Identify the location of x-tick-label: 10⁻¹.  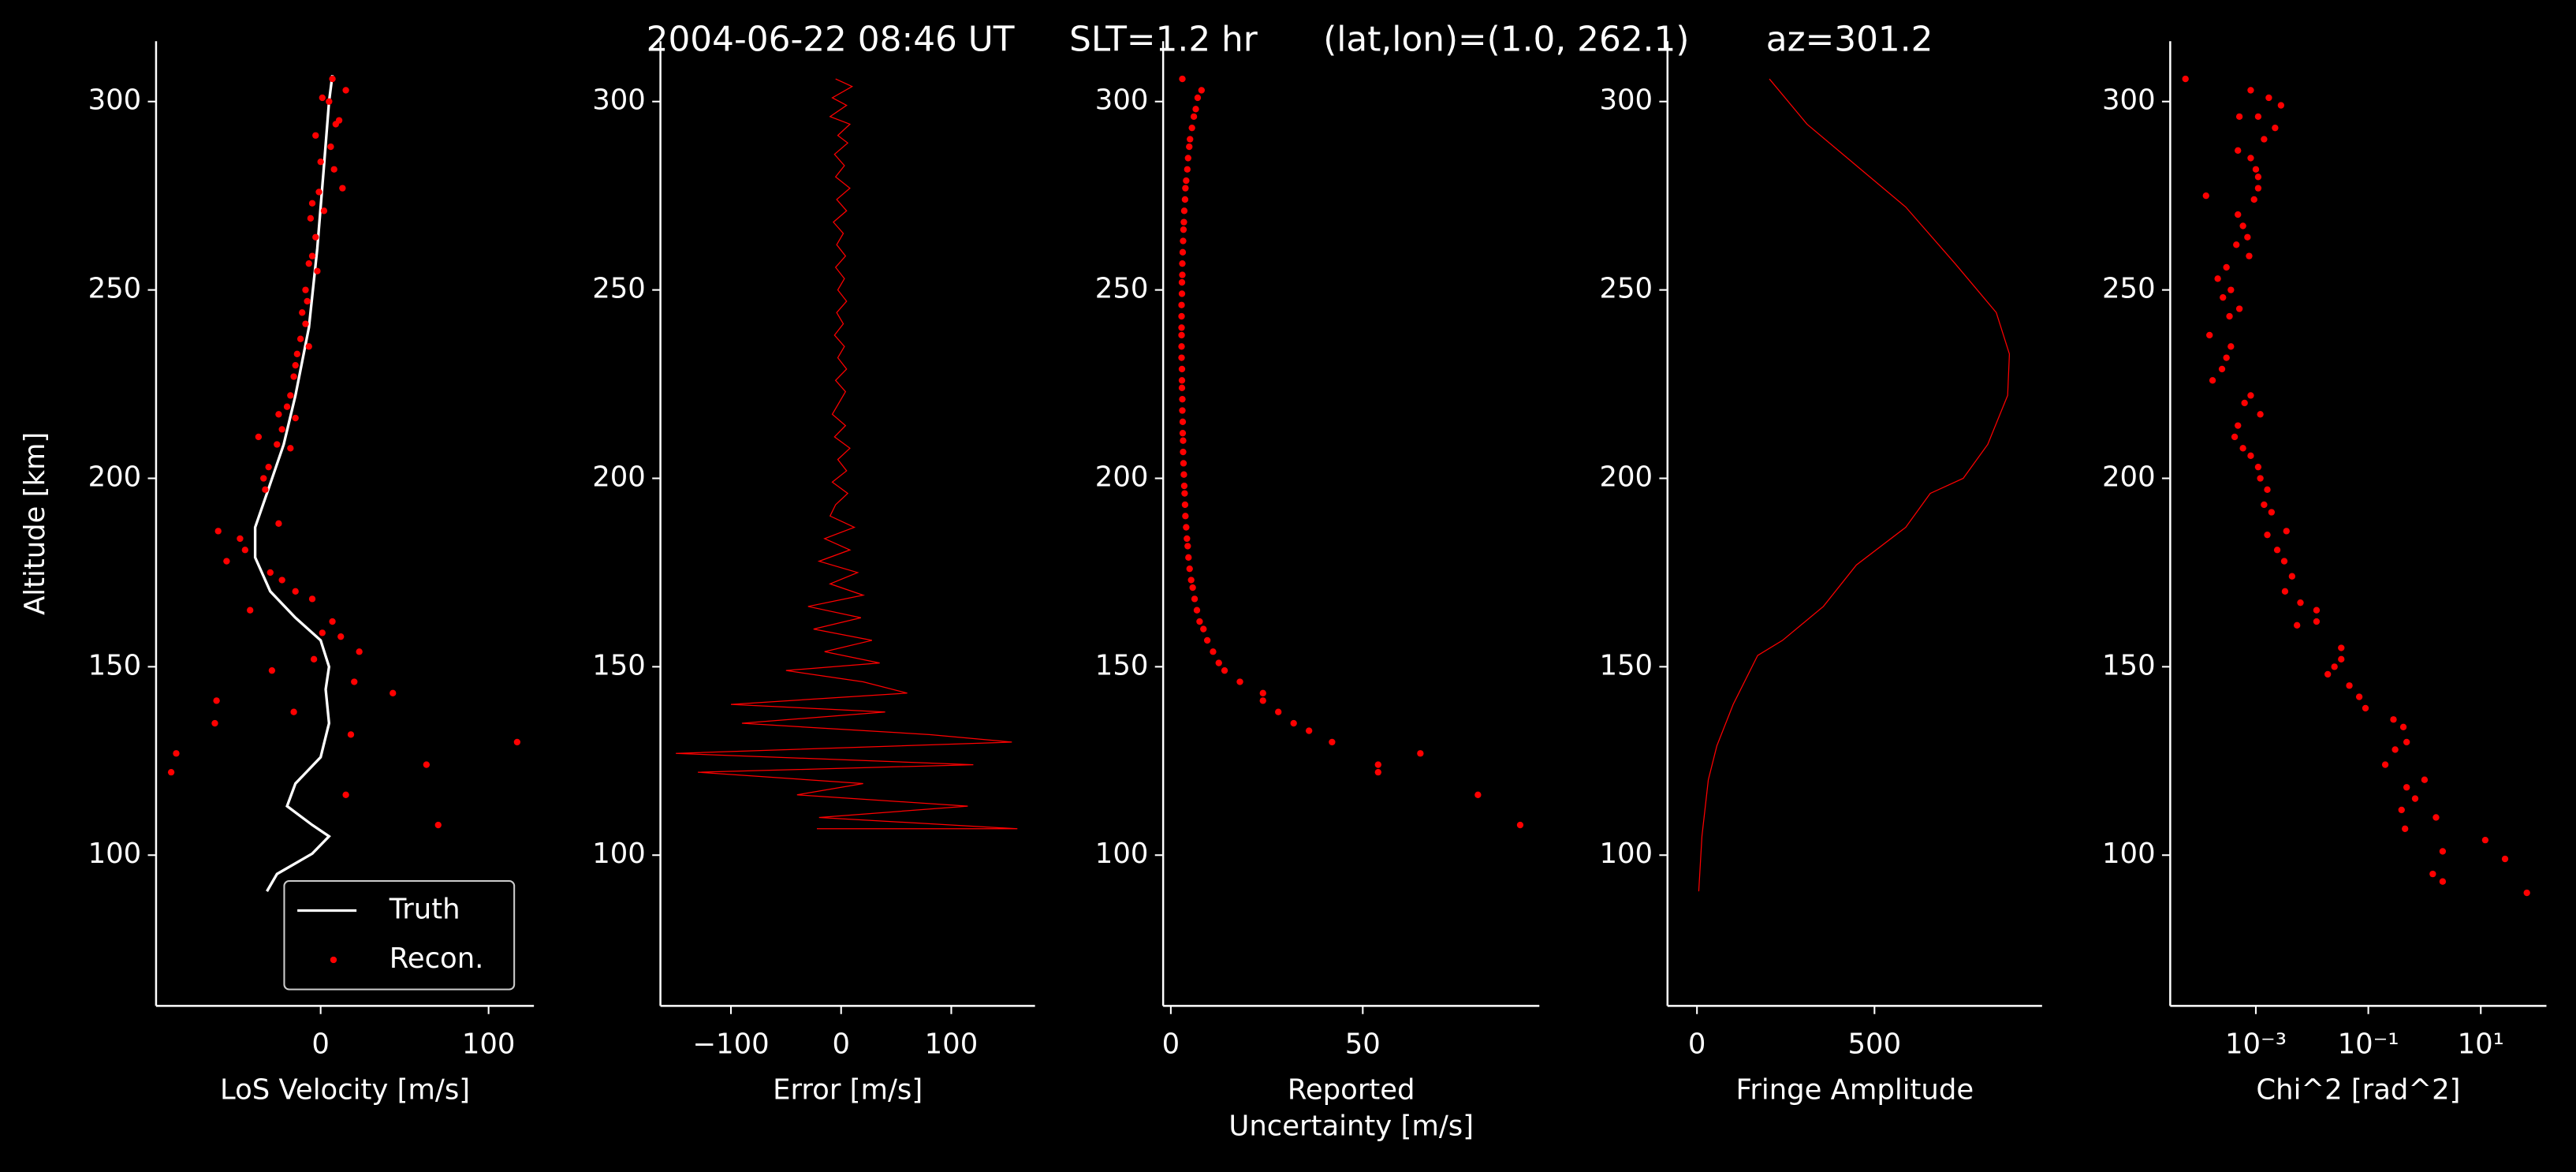
(2368, 1044).